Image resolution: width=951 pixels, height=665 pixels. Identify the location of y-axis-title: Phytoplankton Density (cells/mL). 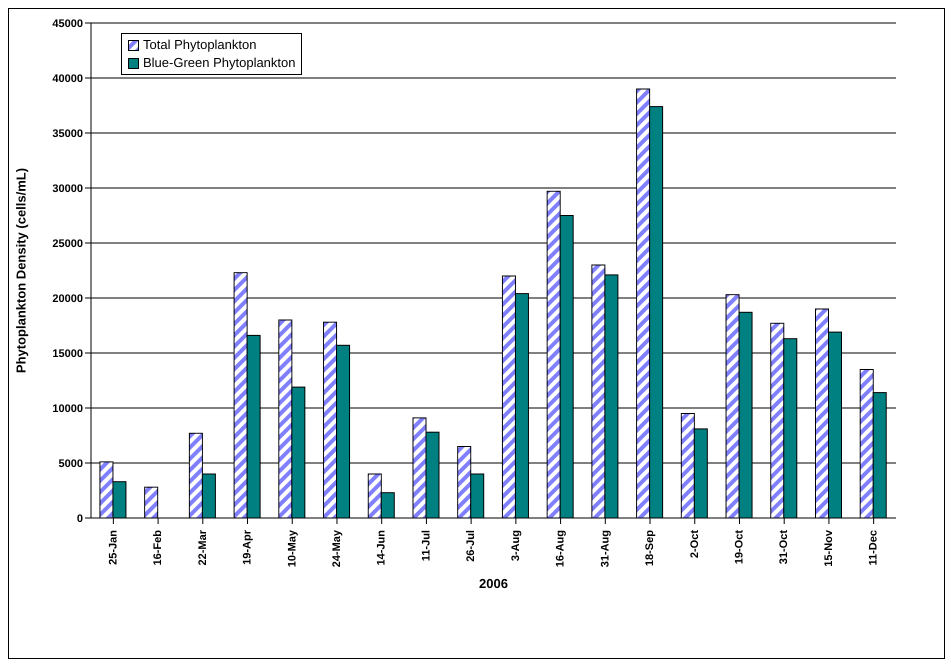
(21, 271).